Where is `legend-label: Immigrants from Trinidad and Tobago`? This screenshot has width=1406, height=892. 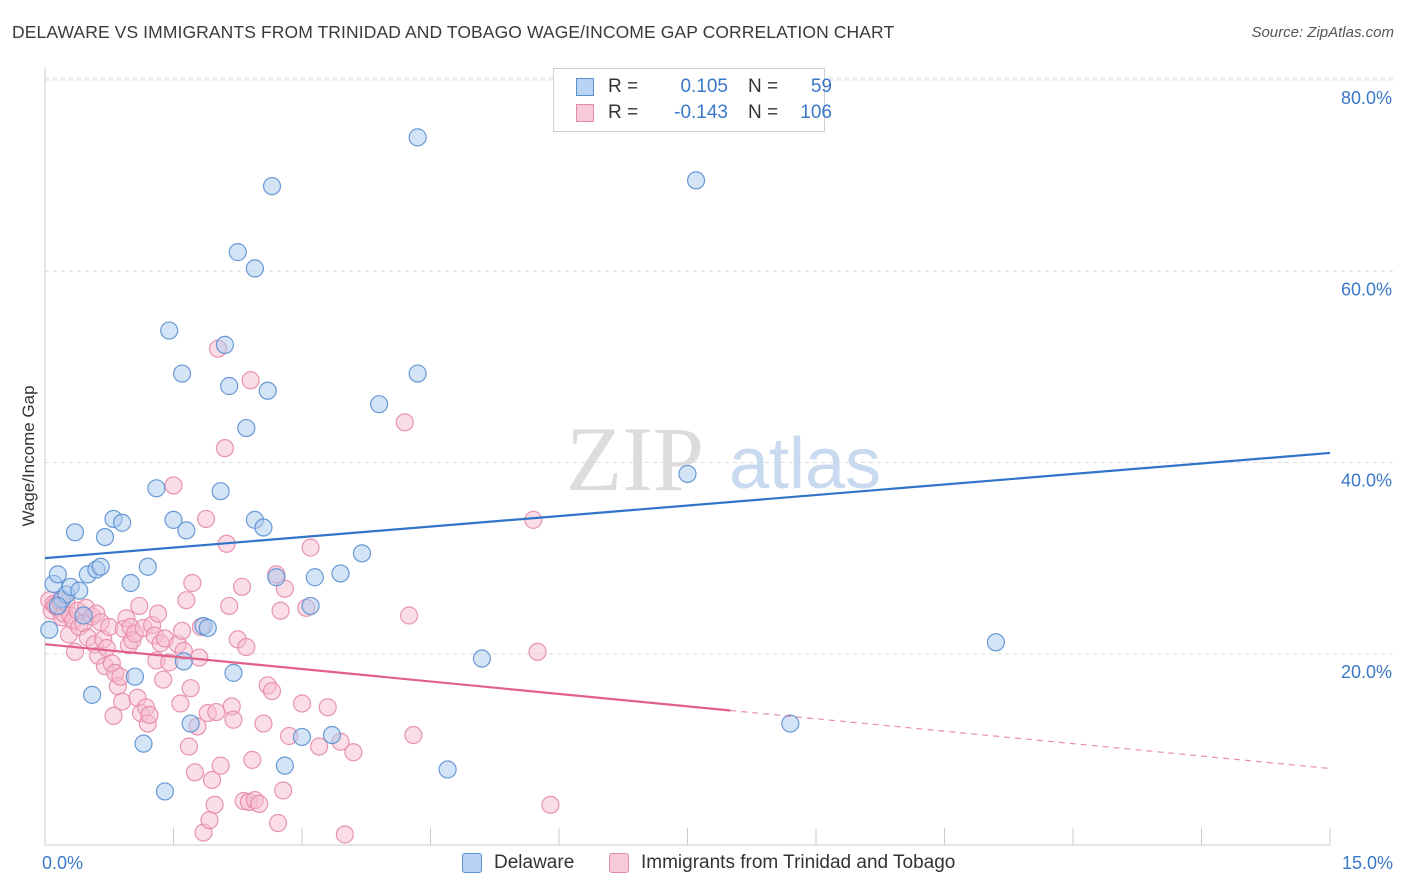 legend-label: Immigrants from Trinidad and Tobago is located at coordinates (798, 862).